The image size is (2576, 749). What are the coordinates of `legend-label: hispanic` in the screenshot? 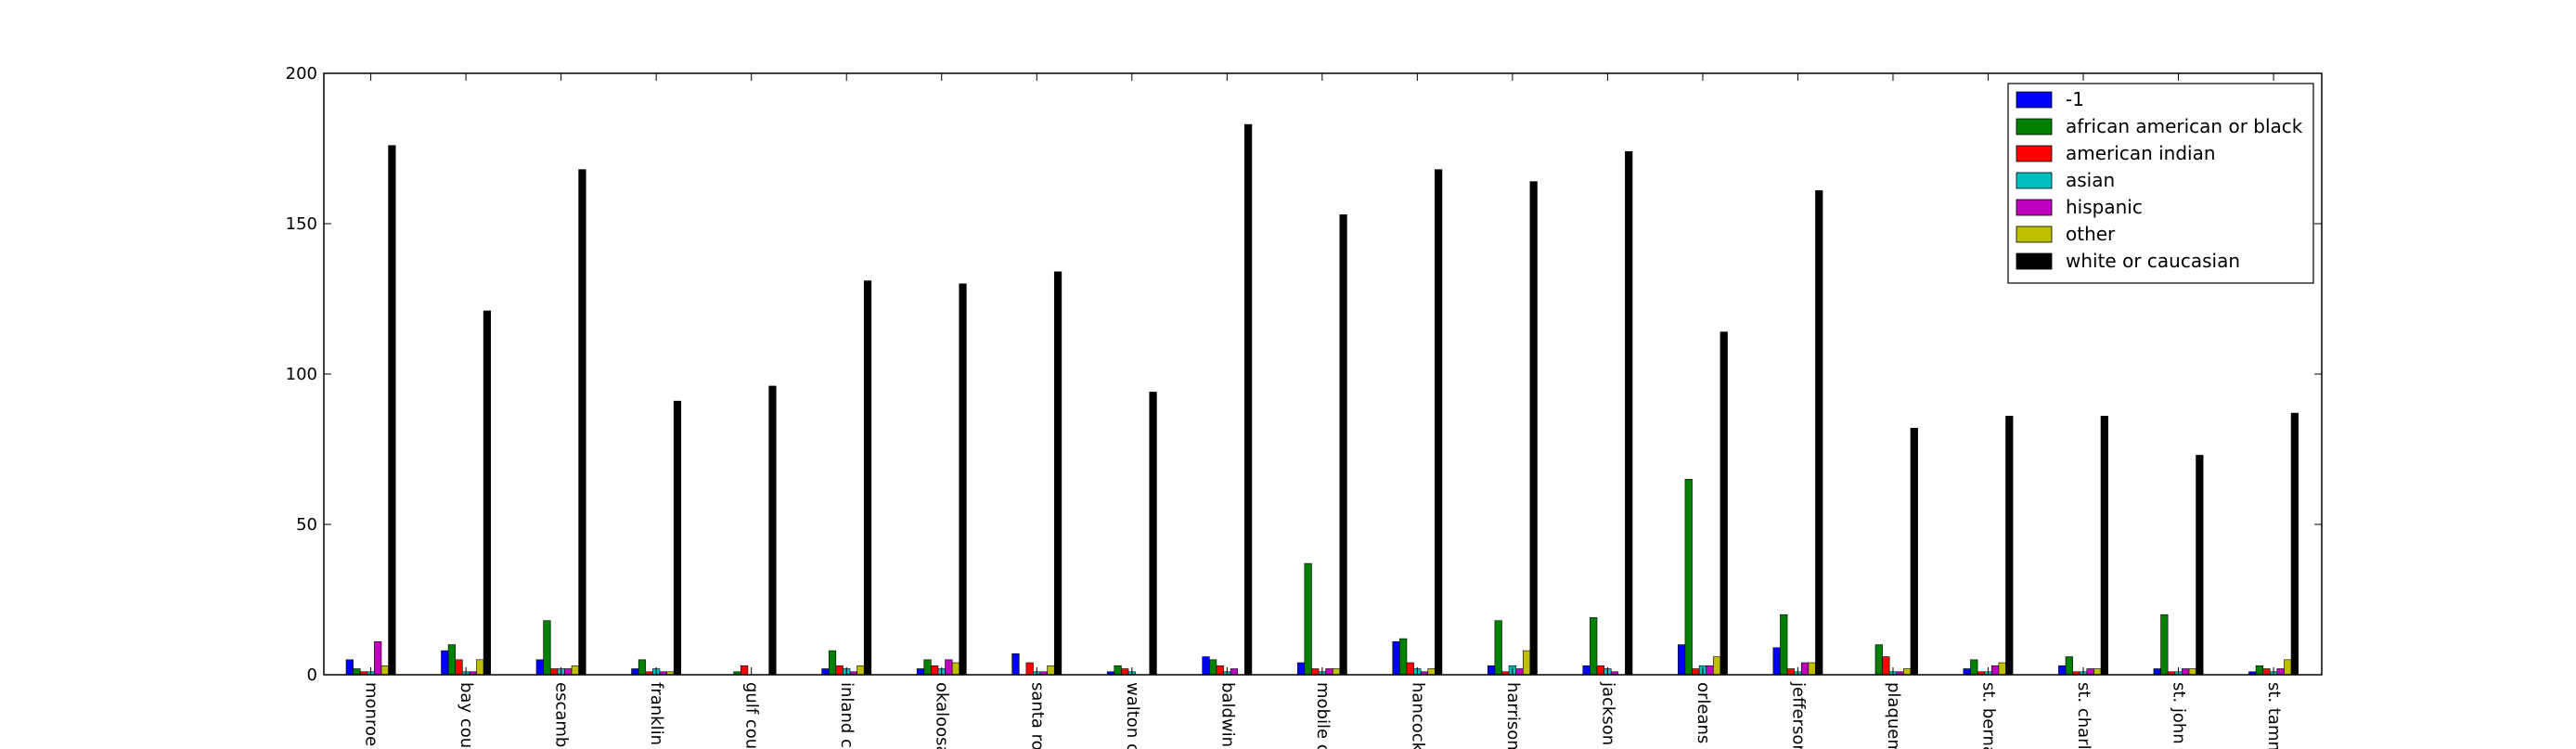 It's located at (2104, 207).